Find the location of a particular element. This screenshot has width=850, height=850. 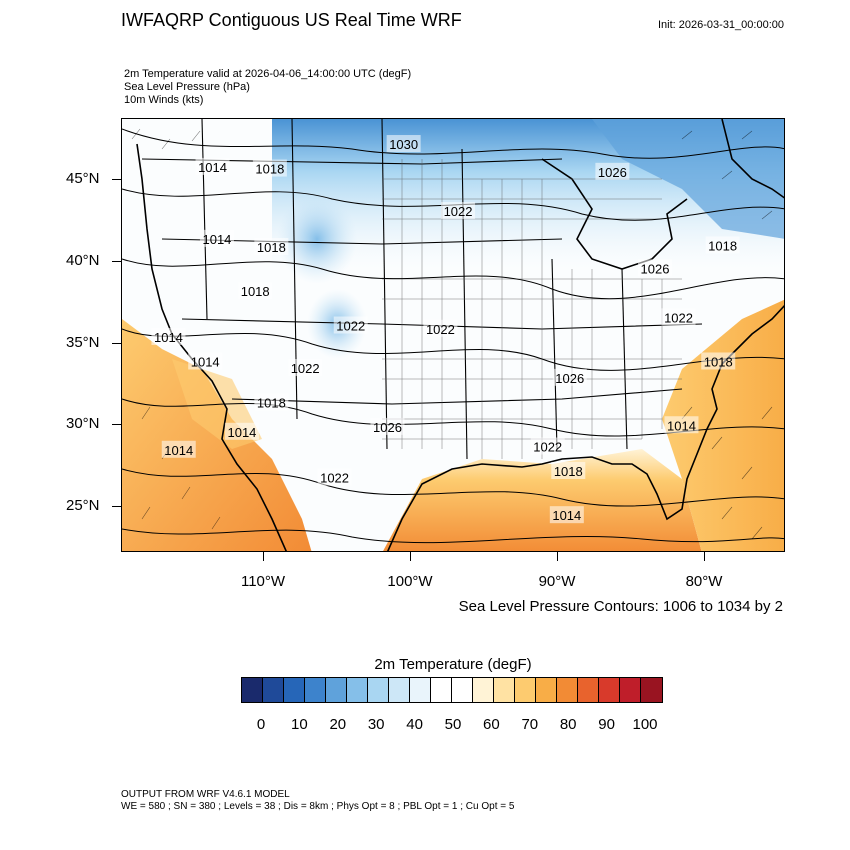

colorbar-label: 0 is located at coordinates (261, 724).